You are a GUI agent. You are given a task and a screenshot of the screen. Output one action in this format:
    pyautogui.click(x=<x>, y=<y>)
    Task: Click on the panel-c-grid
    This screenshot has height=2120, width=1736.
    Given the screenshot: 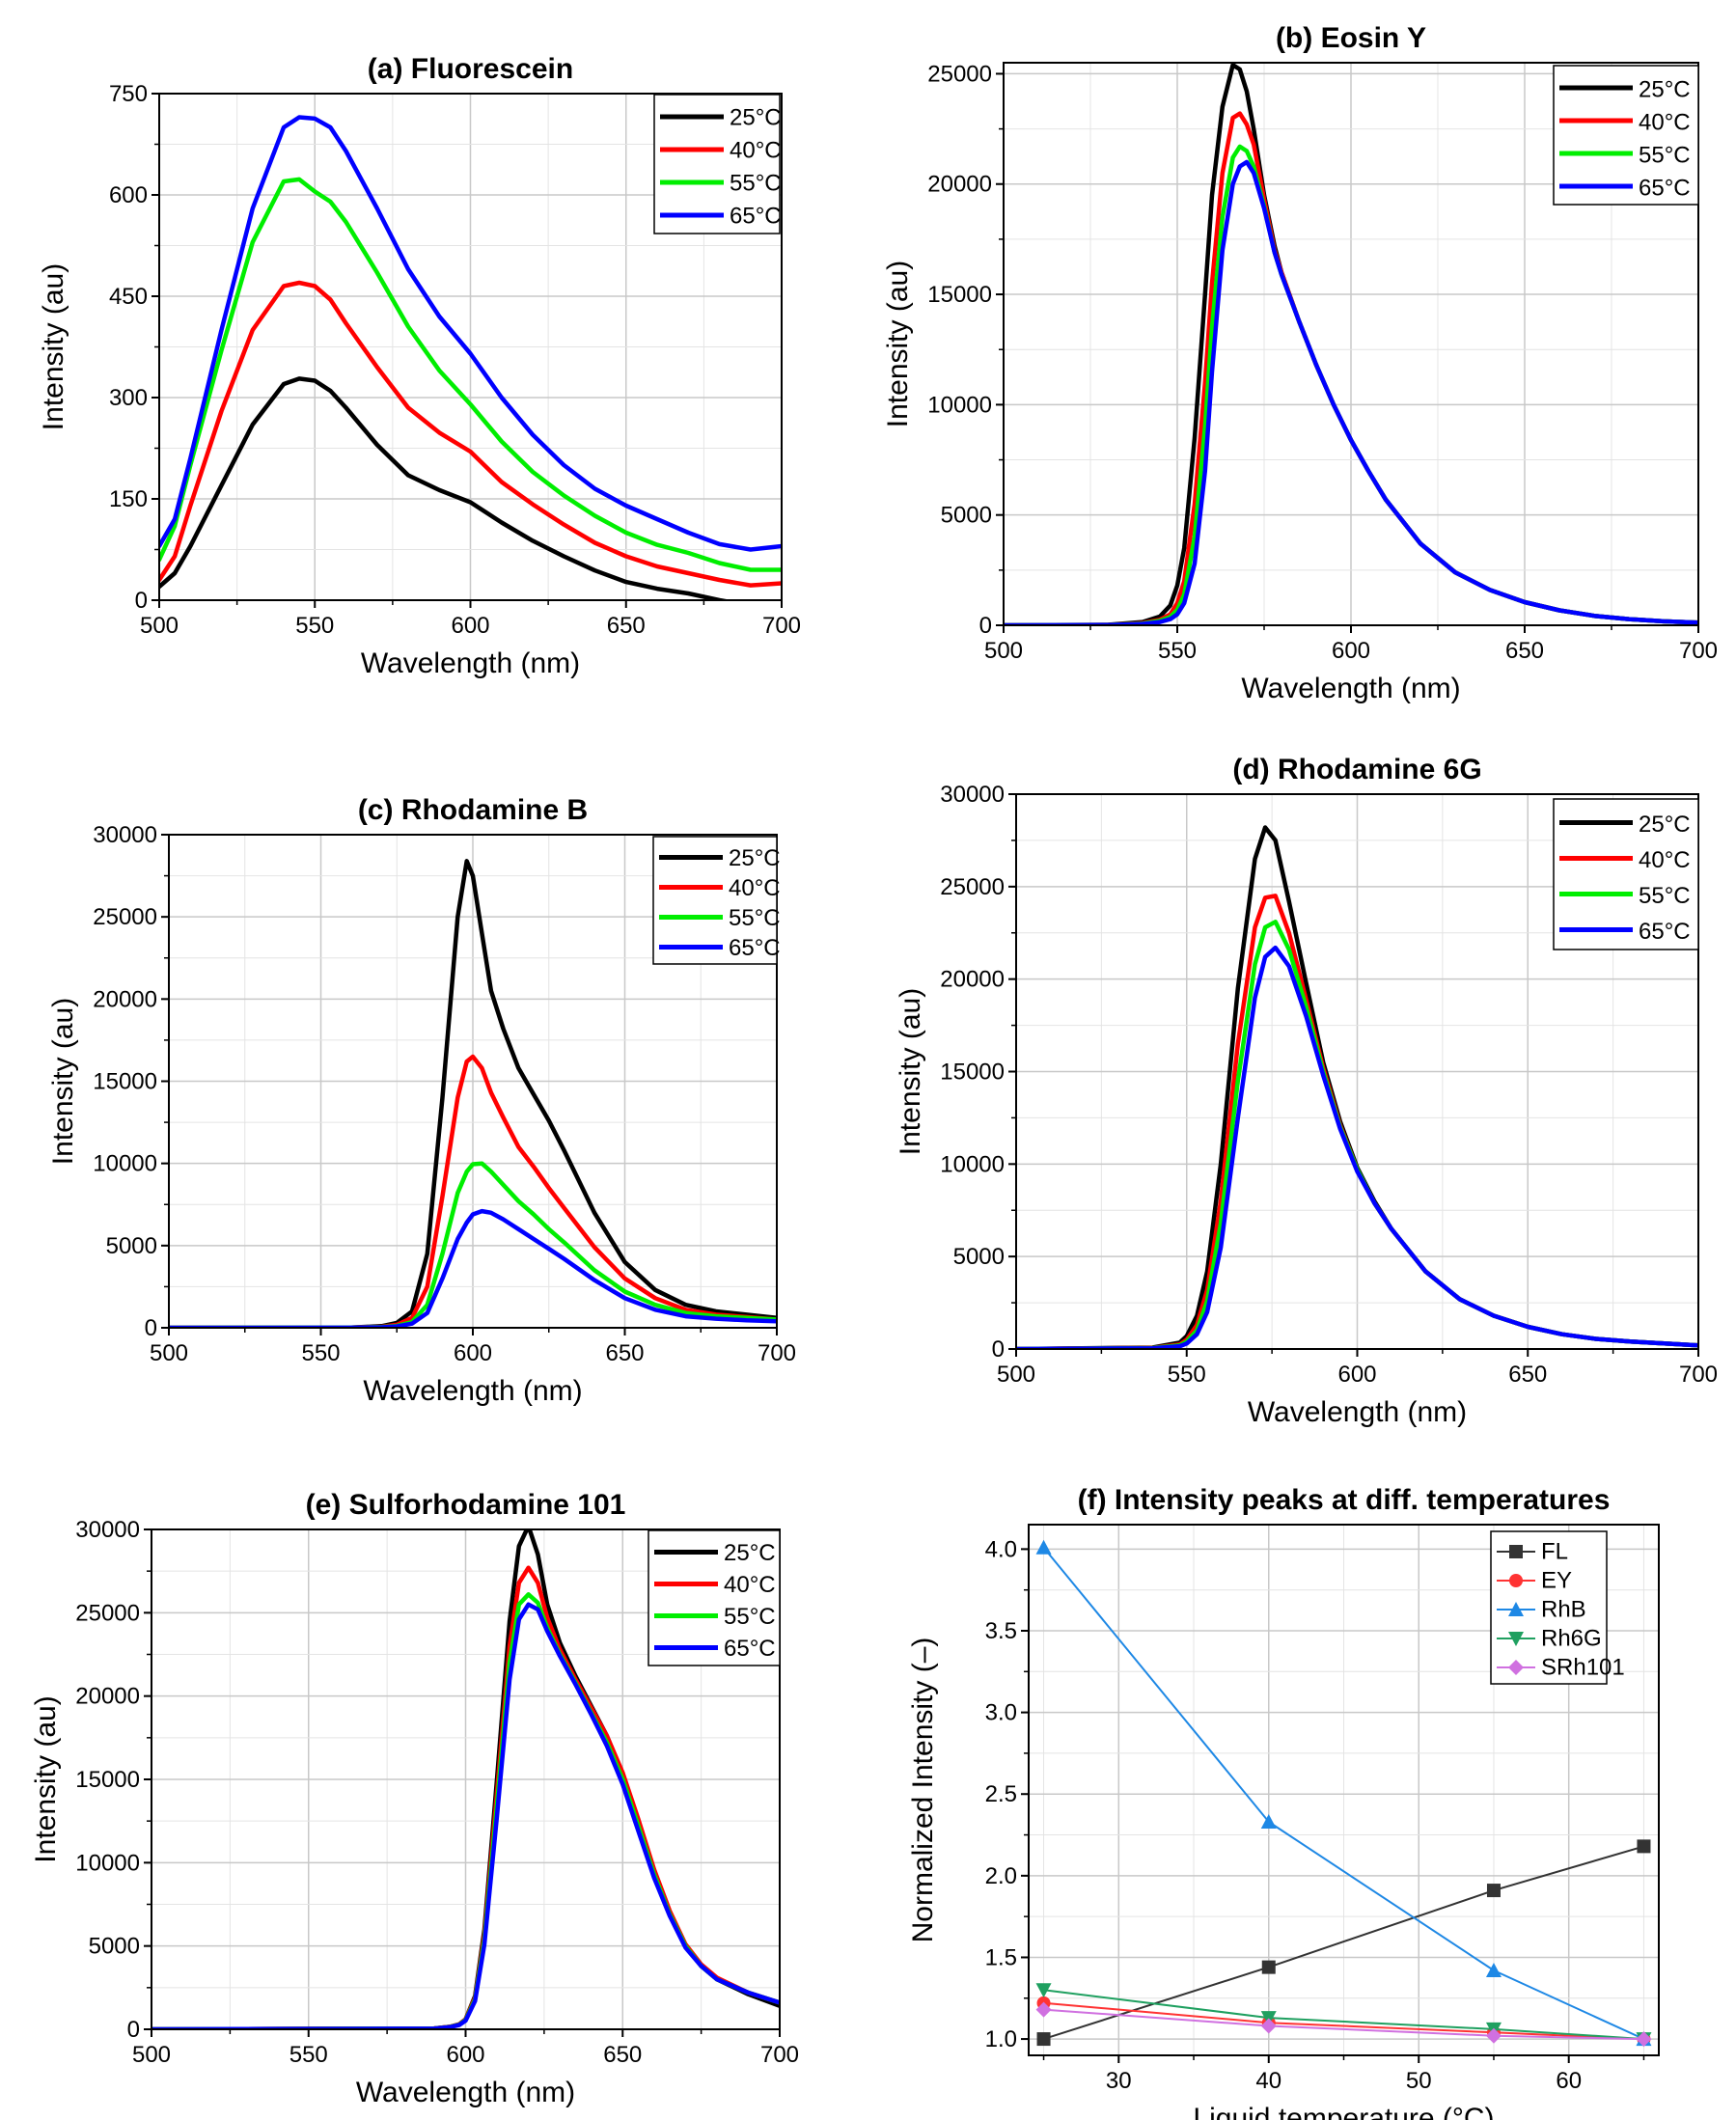 What is the action you would take?
    pyautogui.click(x=473, y=1081)
    